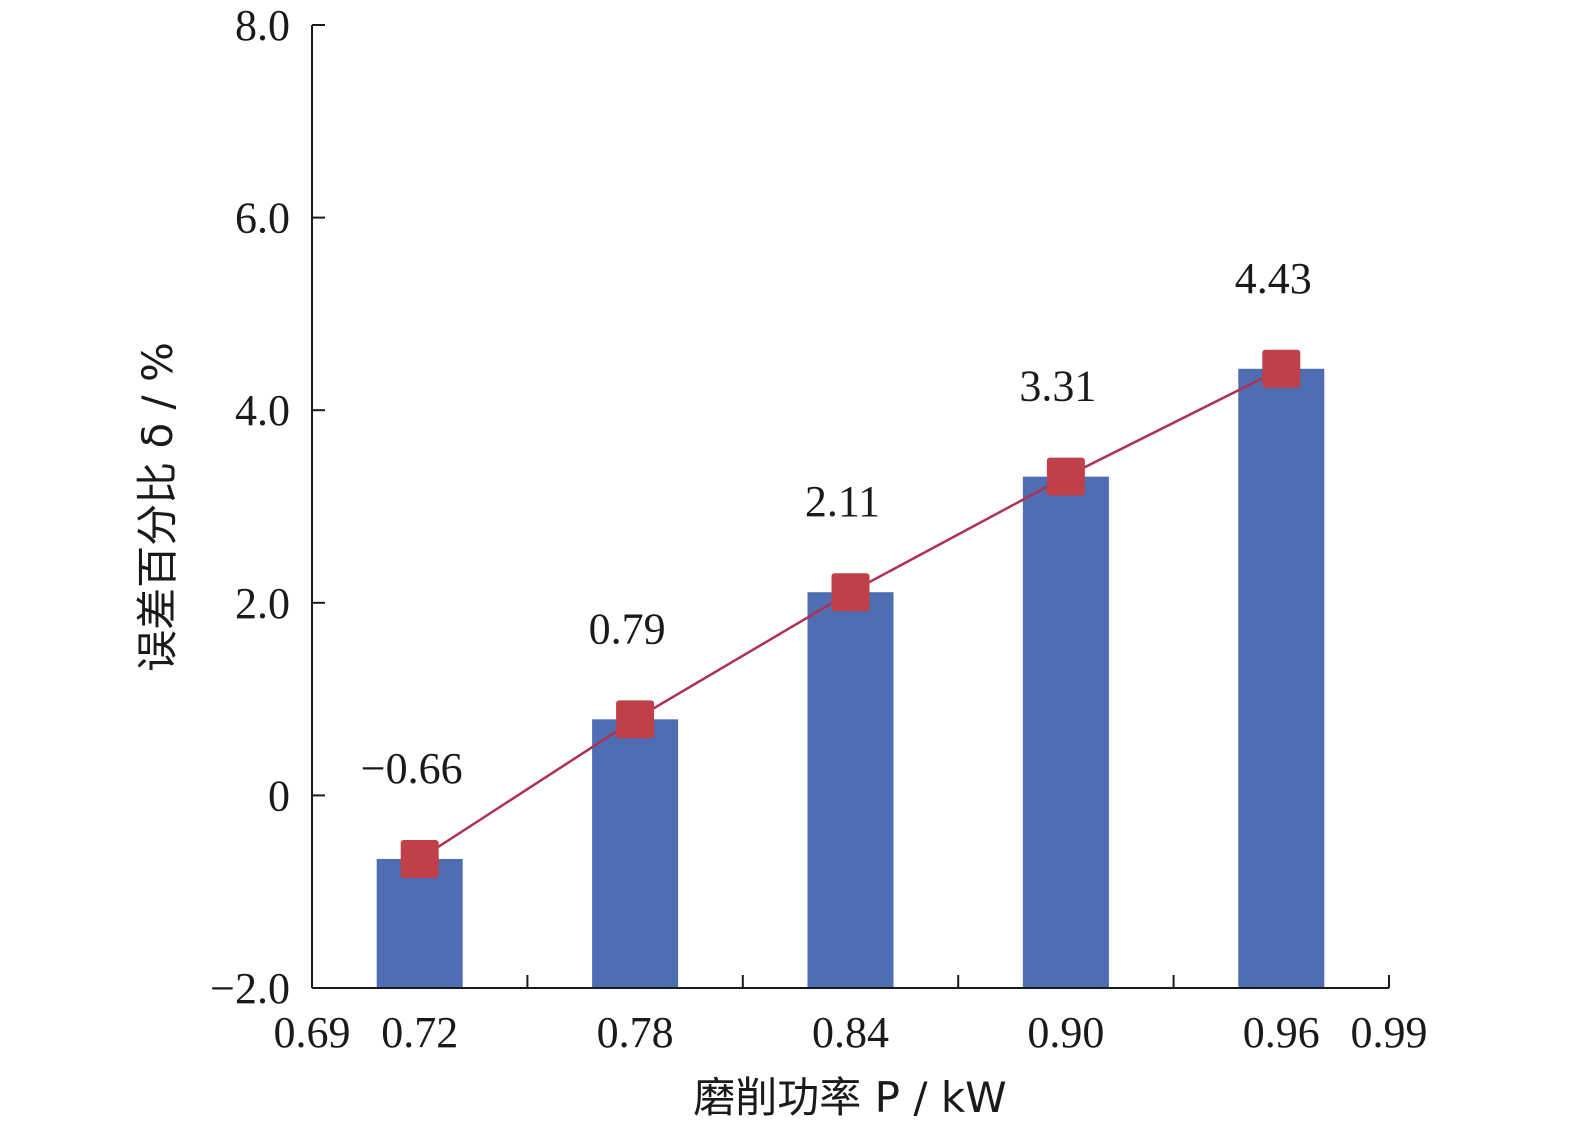 The height and width of the screenshot is (1135, 1575). I want to click on x-tick-label: 0.84, so click(850, 1032).